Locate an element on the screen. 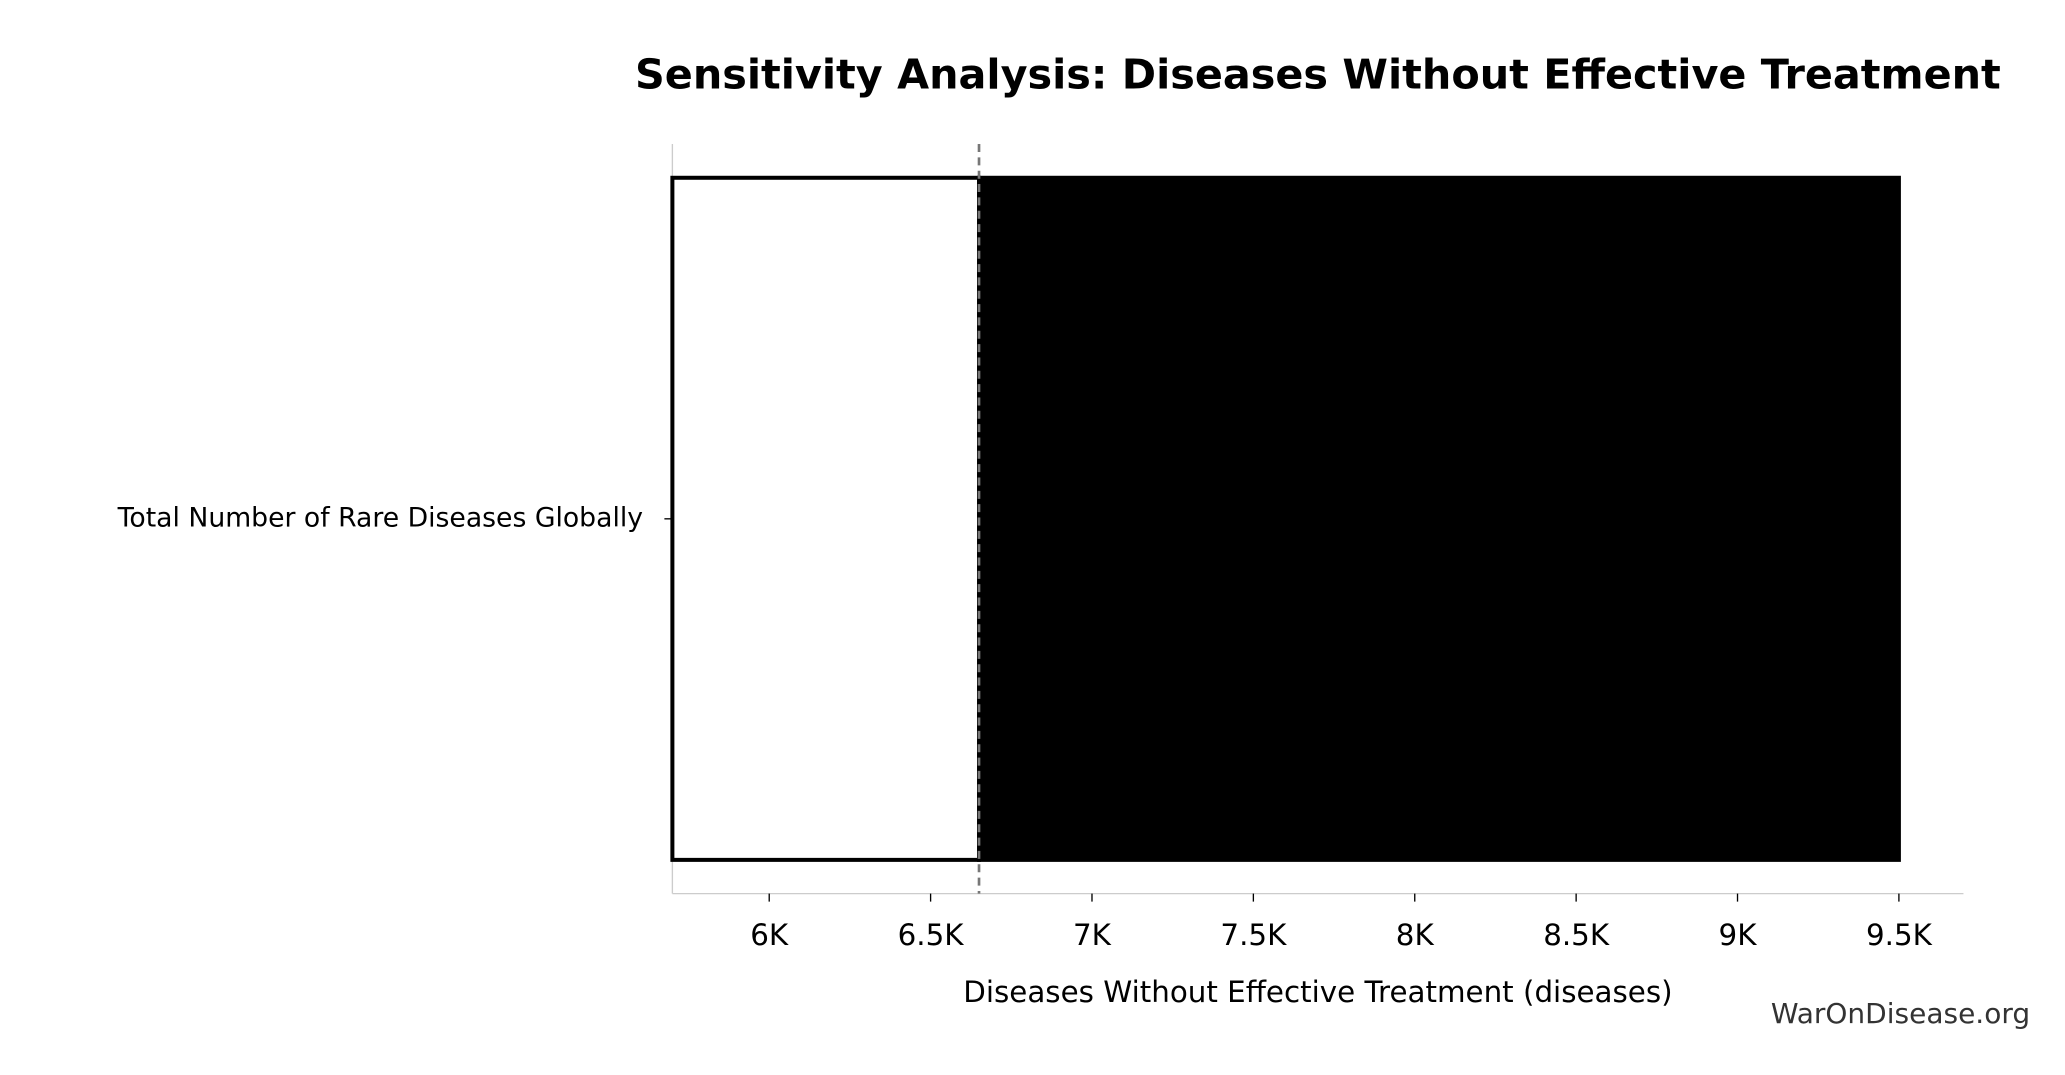 The width and height of the screenshot is (2065, 1075). x-tick-label: 7.5K is located at coordinates (1253, 935).